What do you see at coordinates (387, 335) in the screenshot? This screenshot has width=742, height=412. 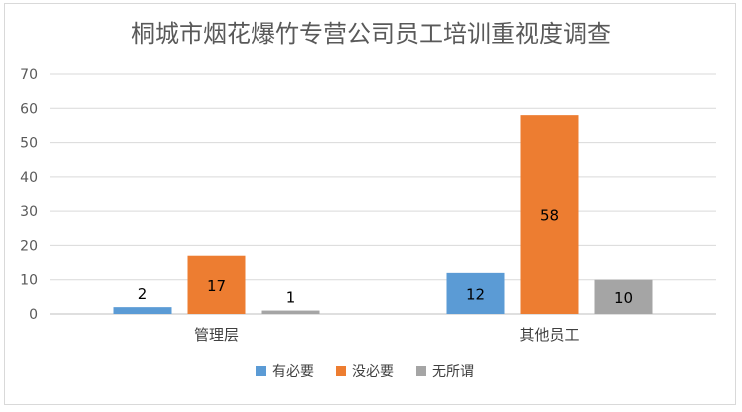 I see `x-axis-categories: 管理层 其他员工` at bounding box center [387, 335].